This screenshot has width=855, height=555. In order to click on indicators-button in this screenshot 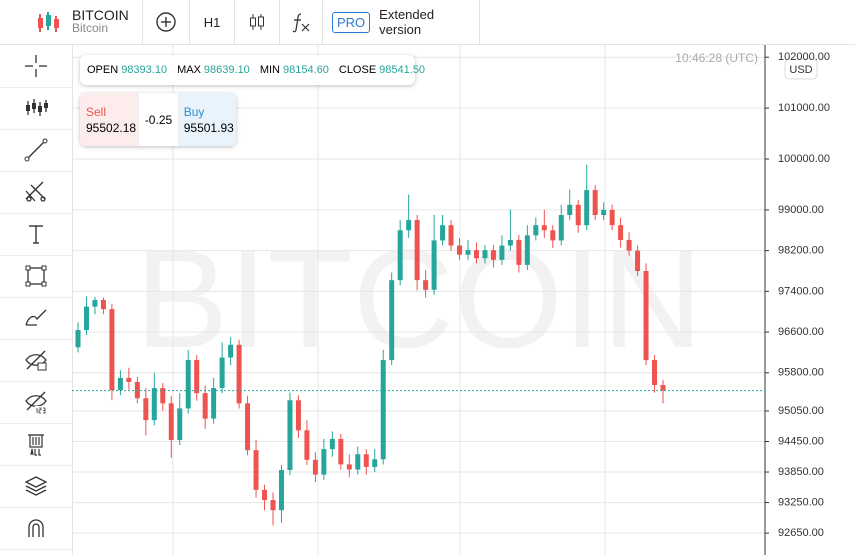, I will do `click(301, 22)`.